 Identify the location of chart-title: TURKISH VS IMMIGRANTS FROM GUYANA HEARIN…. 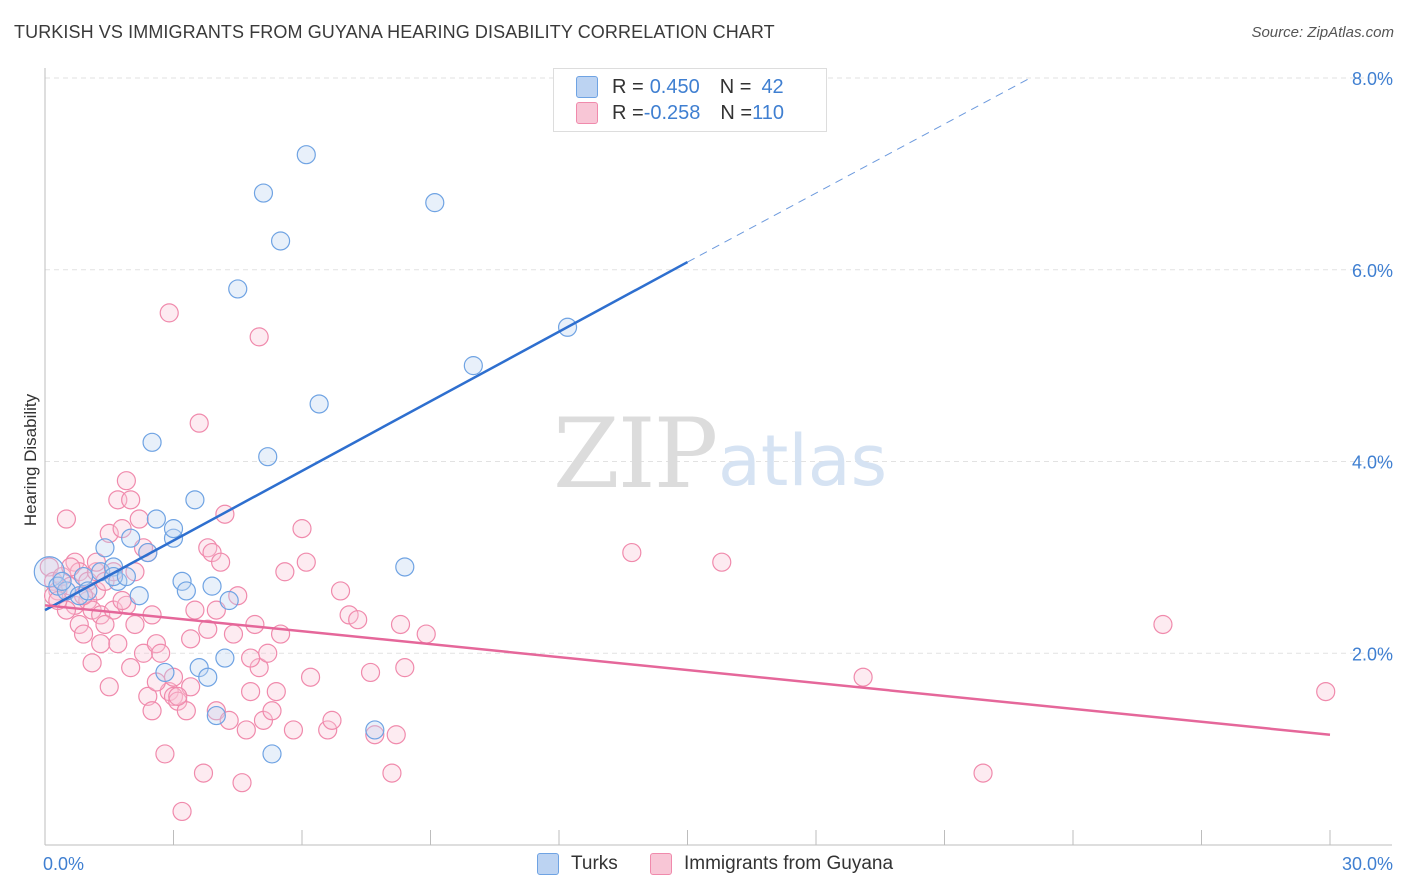
(394, 32).